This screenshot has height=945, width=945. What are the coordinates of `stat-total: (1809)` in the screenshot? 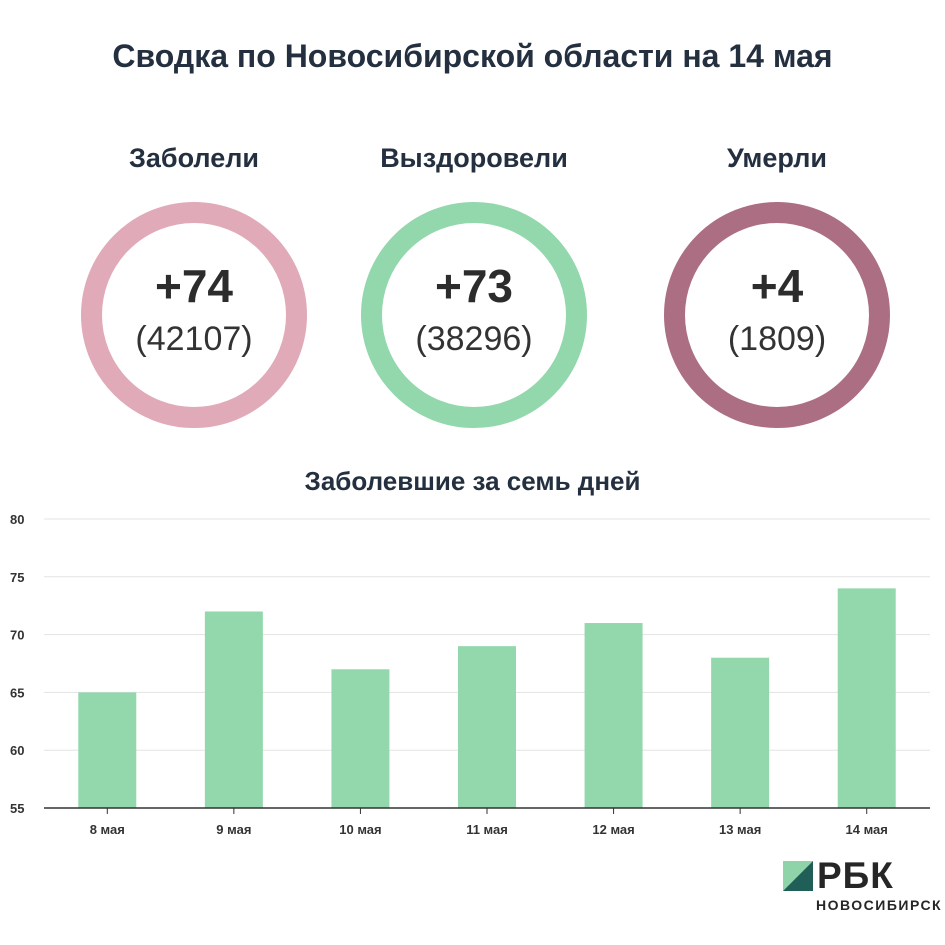 It's located at (777, 339).